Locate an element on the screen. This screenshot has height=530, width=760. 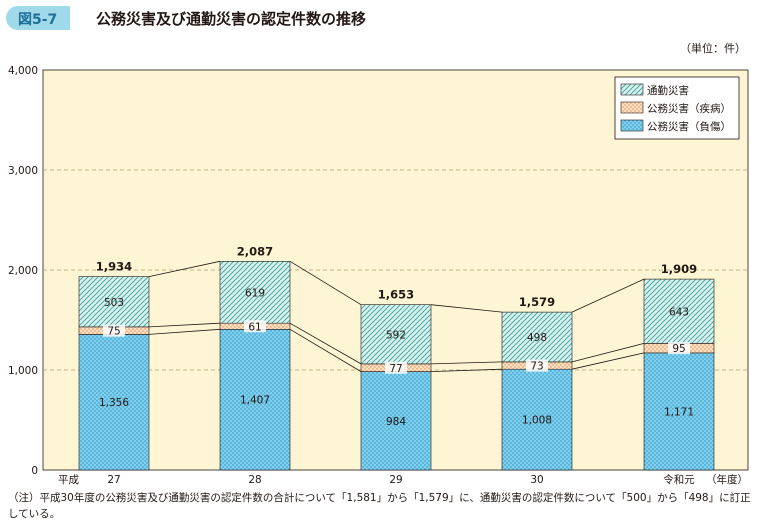
total-label: 1,653 is located at coordinates (396, 295).